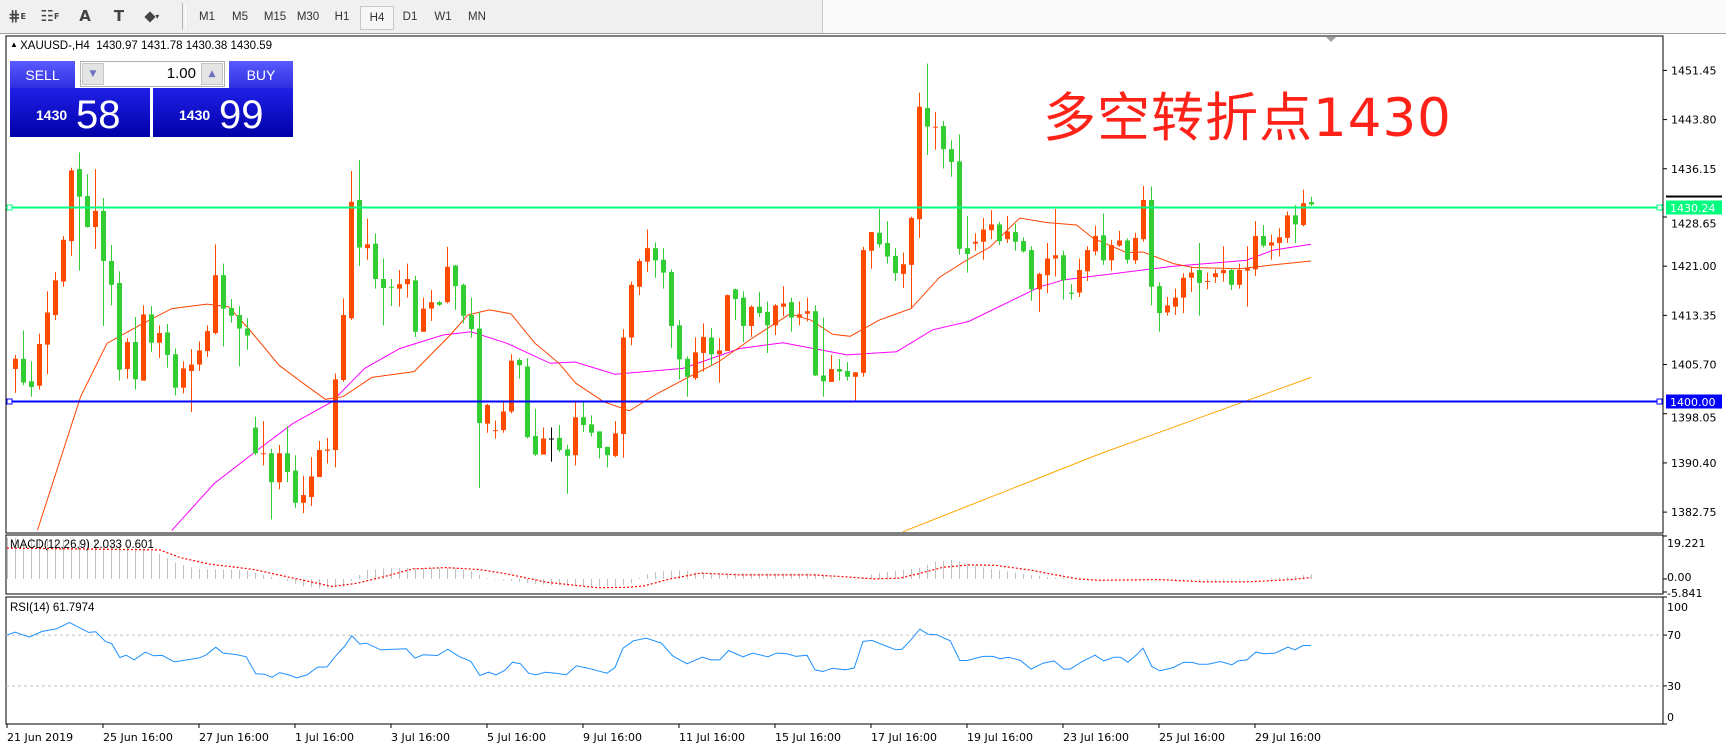  Describe the element at coordinates (1694, 365) in the screenshot. I see `price-axis-label: 1405.70` at that location.